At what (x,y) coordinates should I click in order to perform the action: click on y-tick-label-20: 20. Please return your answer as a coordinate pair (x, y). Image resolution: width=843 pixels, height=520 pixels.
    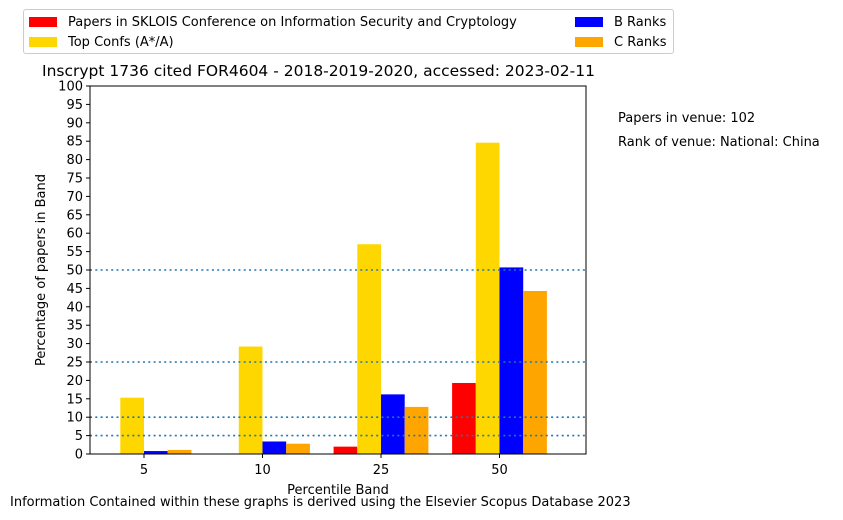
    Looking at the image, I should click on (74, 381).